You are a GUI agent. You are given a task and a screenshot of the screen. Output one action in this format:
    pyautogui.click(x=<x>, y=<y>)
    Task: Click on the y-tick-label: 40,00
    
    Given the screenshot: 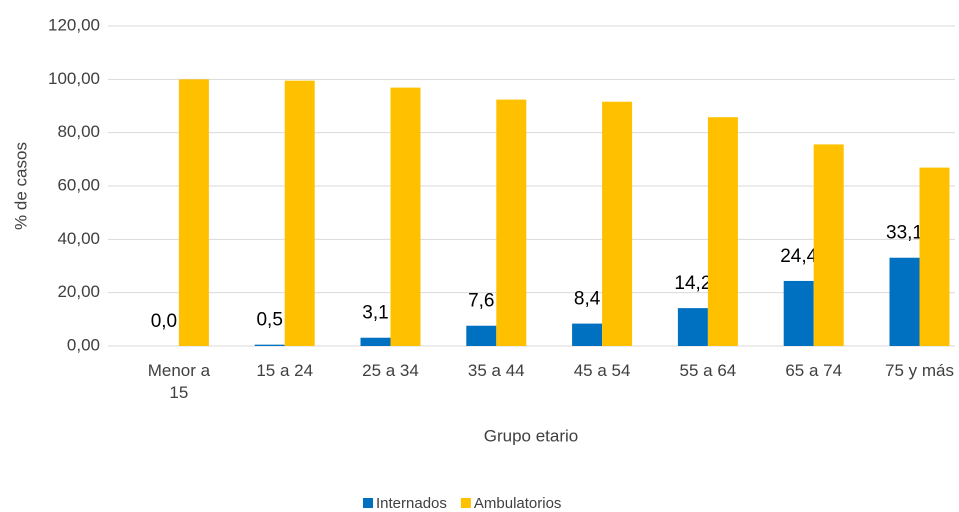 What is the action you would take?
    pyautogui.click(x=78, y=238)
    